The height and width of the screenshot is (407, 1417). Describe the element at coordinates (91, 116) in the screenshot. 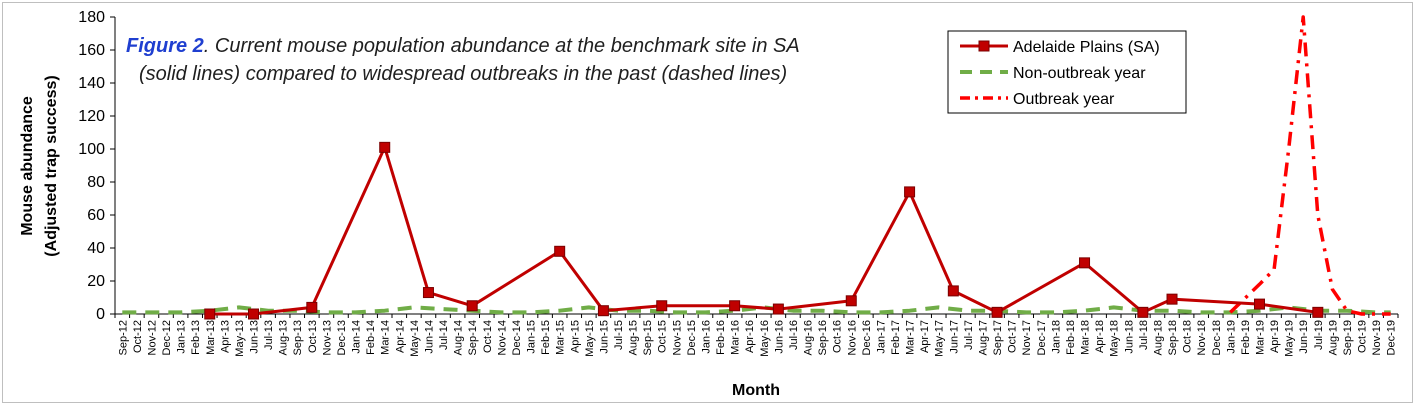

I see `y-tick-label: 120` at that location.